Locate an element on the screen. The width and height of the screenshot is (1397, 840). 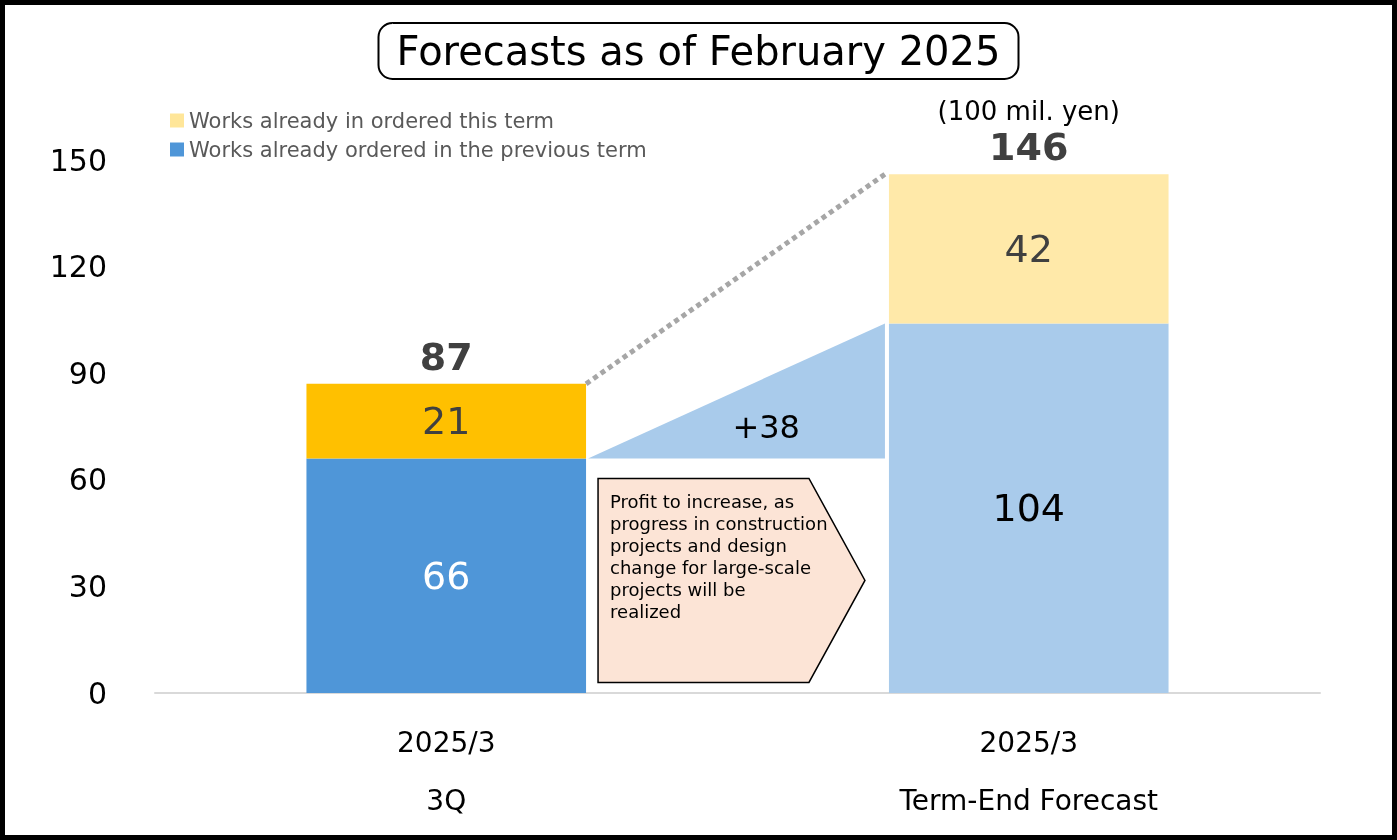
data-label: 42 is located at coordinates (1028, 248).